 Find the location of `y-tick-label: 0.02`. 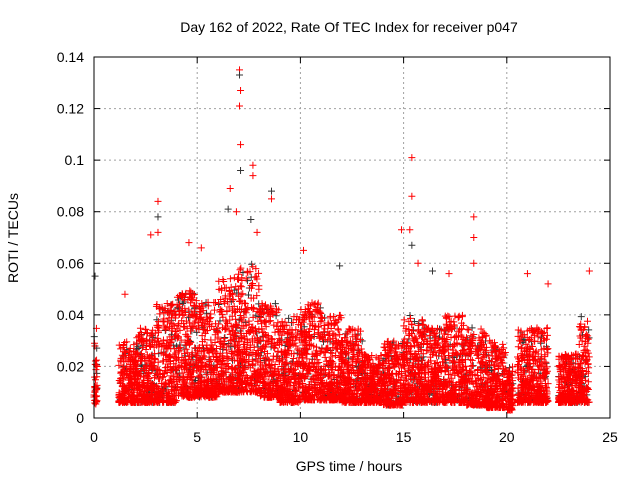

y-tick-label: 0.02 is located at coordinates (70, 366).